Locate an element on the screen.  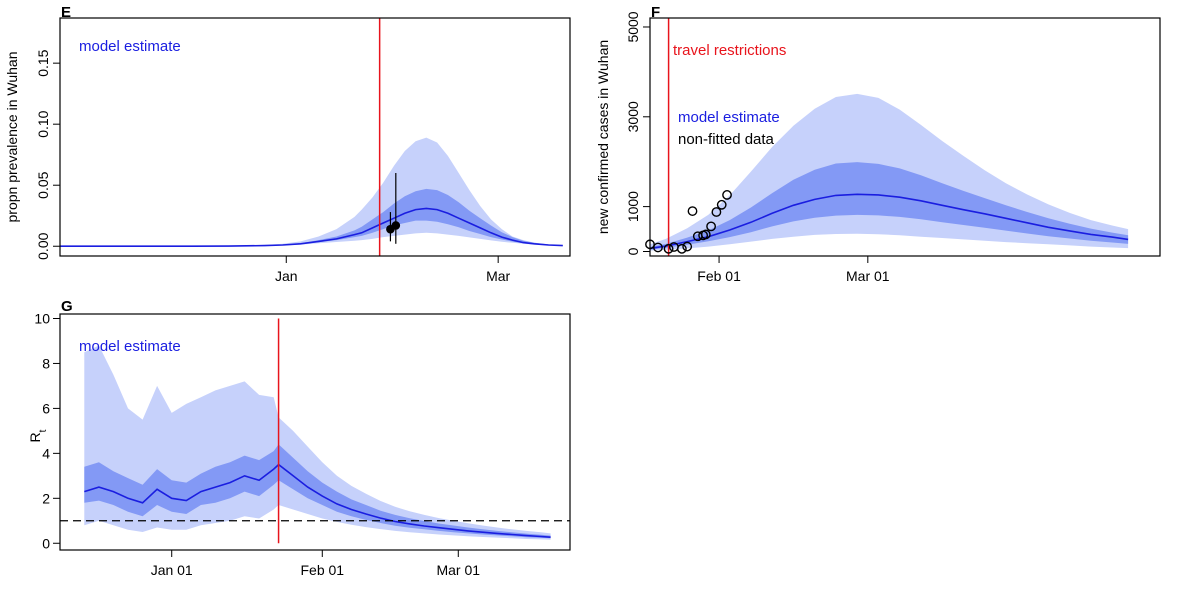
panel-f-xtick-label-0: Feb 01 is located at coordinates (719, 276).